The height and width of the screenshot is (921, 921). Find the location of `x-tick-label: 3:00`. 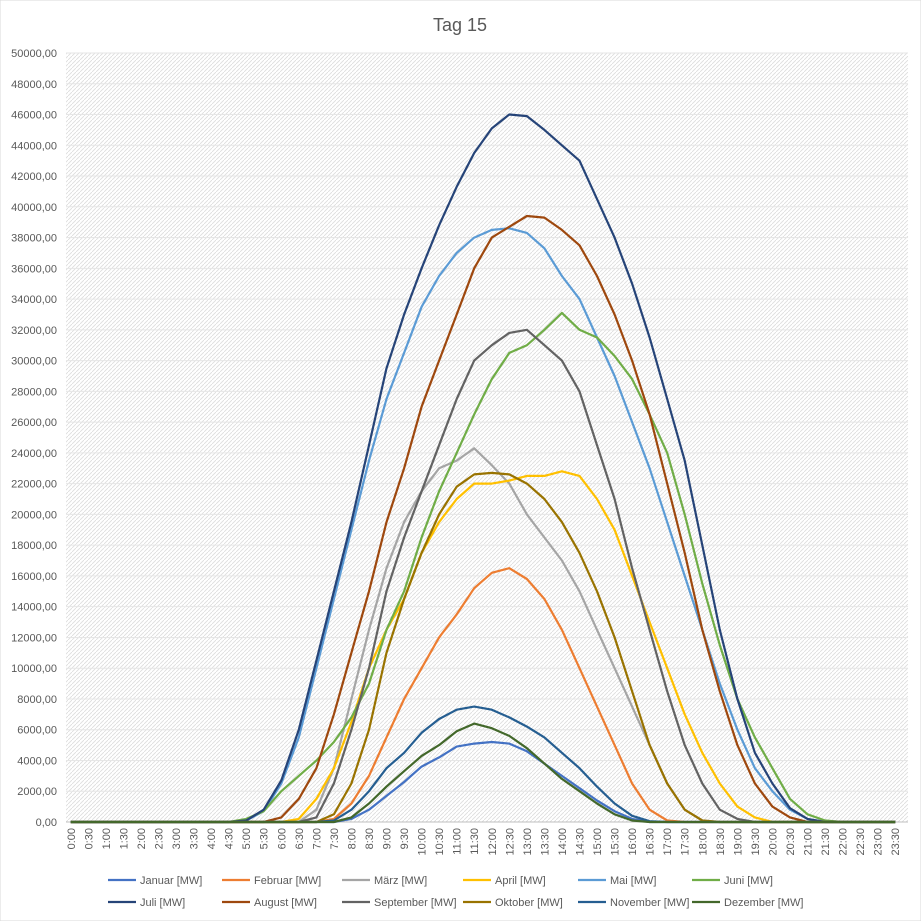

x-tick-label: 3:00 is located at coordinates (177, 838).